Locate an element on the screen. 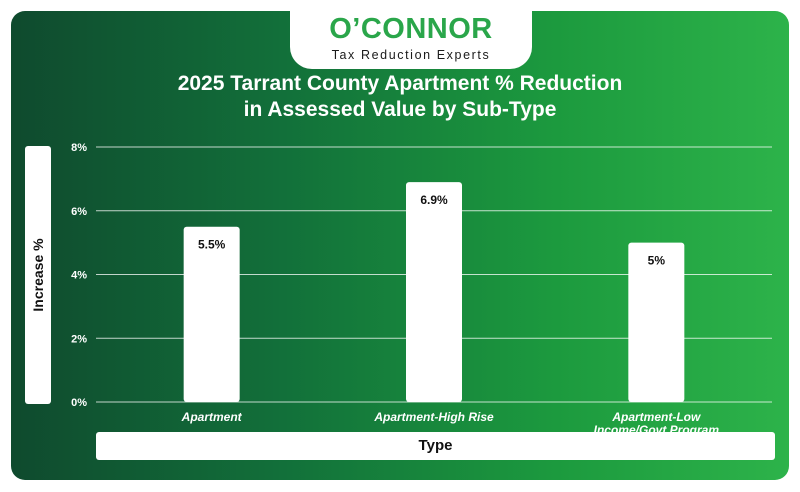 This screenshot has width=800, height=492. x-tick-label: Apartment is located at coordinates (212, 417).